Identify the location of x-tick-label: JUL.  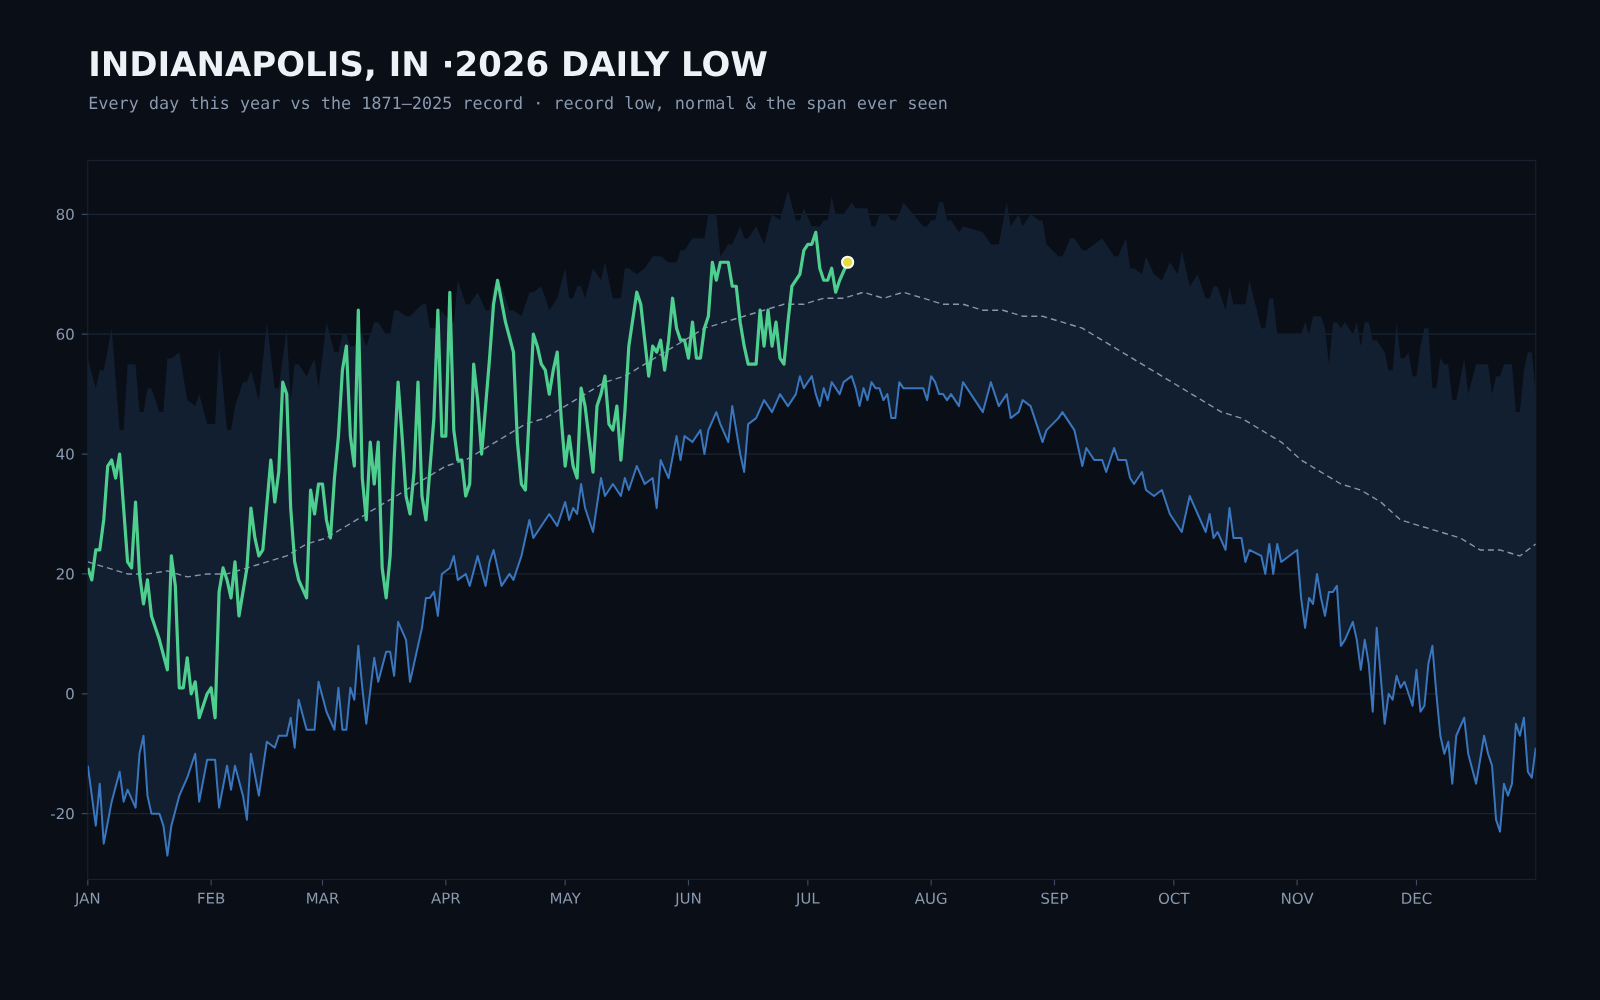
(807, 899).